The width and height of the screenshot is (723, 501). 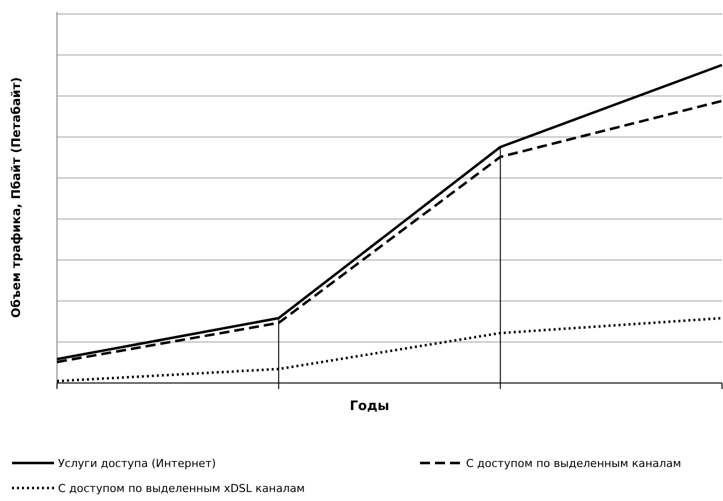 What do you see at coordinates (181, 488) in the screenshot?
I see `legend-label: С доступом по выделенным xDSL каналам` at bounding box center [181, 488].